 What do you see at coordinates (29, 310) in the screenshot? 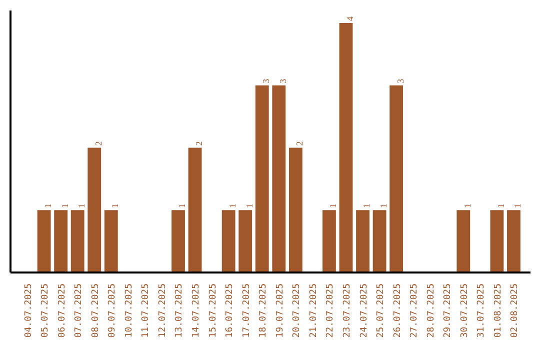
I see `x-tick-label: 04.07.2025` at bounding box center [29, 310].